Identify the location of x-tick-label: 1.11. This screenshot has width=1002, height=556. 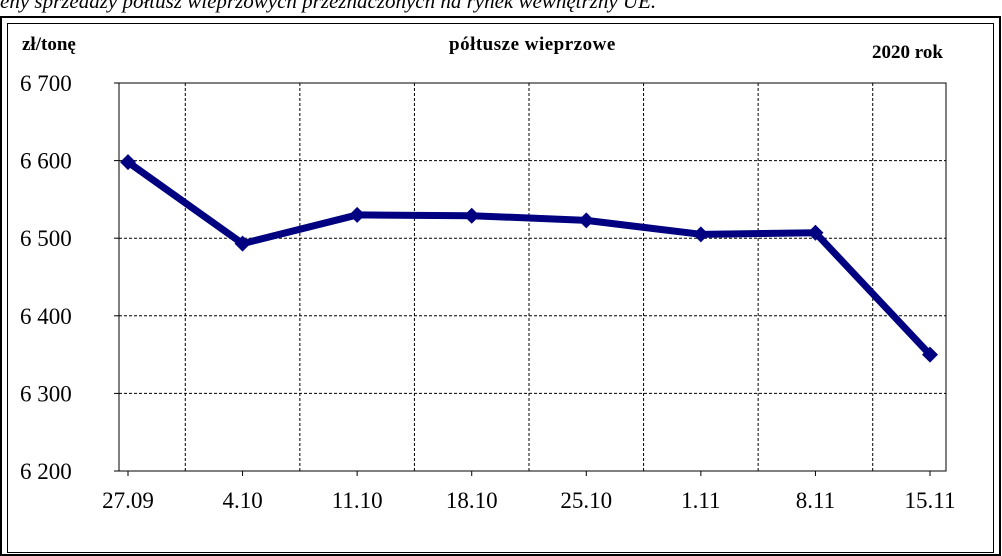
(700, 500).